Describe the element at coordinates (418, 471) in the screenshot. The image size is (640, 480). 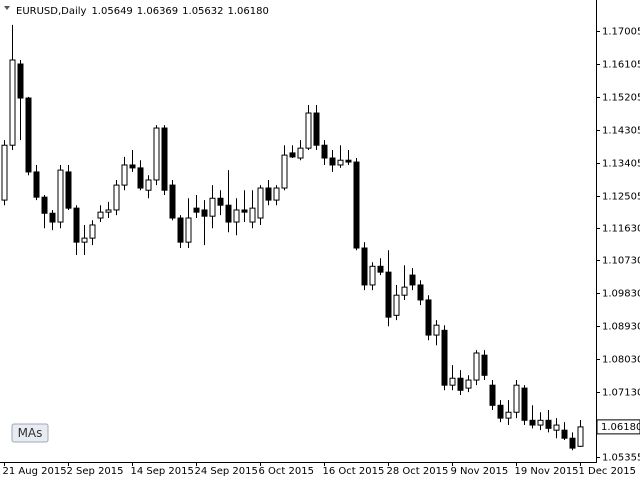
I see `x-tick-label: 28 Oct 2015` at that location.